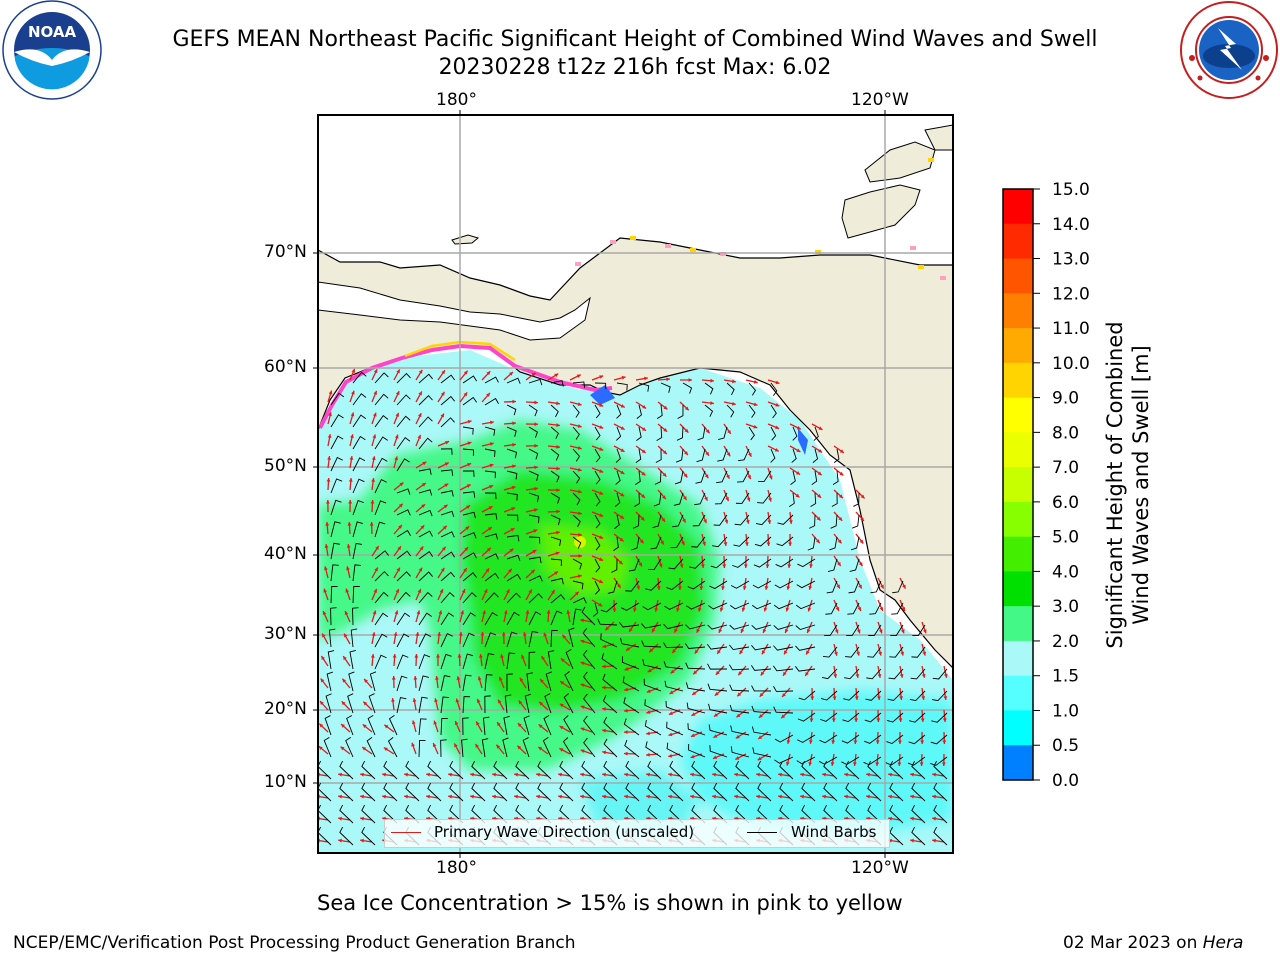  Describe the element at coordinates (1071, 260) in the screenshot. I see `colorbar-tick-label: 13.0` at that location.